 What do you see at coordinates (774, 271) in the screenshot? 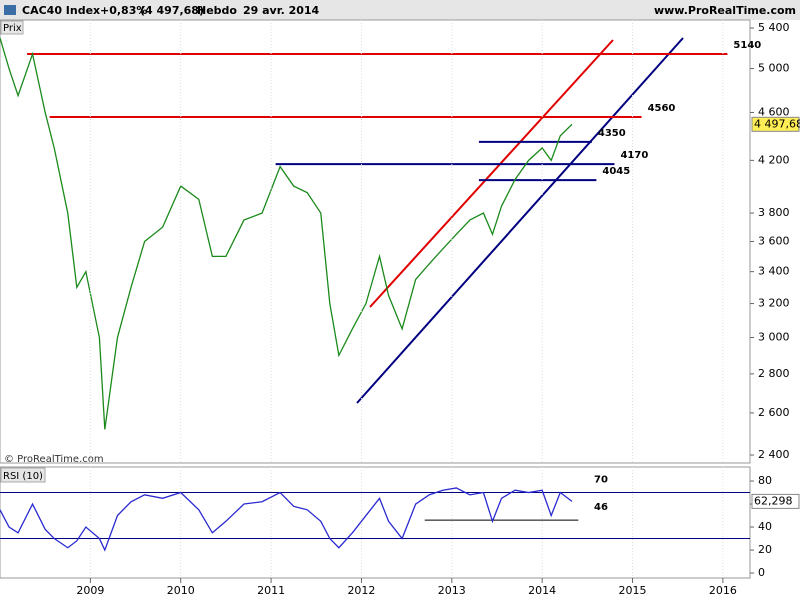
I see `y-tick-label: 3 400` at bounding box center [774, 271].